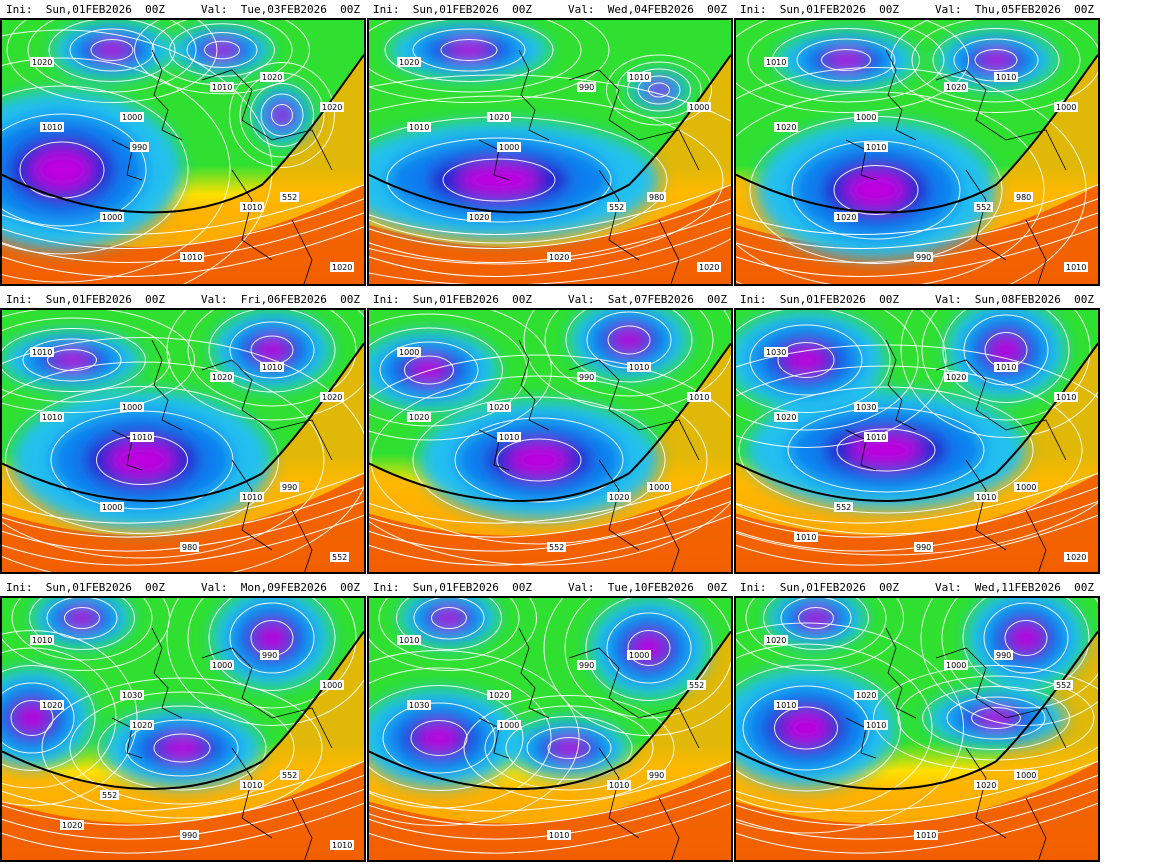  I want to click on contour-label: 980, so click(189, 547).